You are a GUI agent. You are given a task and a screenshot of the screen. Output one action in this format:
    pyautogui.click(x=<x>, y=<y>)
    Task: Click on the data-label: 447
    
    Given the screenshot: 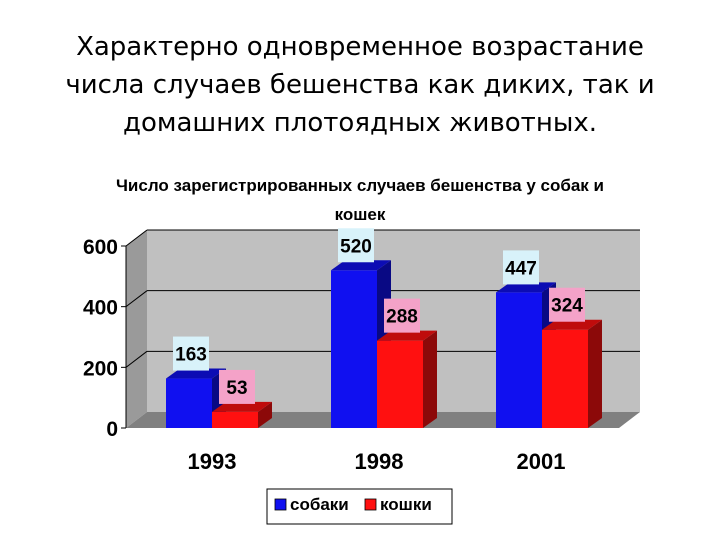 What is the action you would take?
    pyautogui.click(x=521, y=268)
    